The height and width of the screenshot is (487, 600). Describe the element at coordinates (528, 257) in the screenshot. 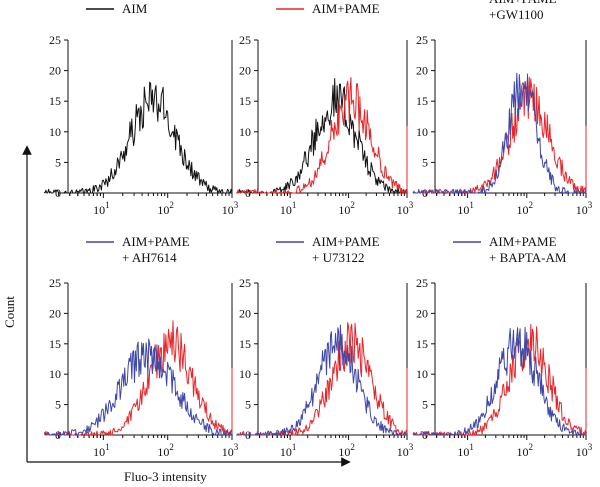

I see `legend-label: + BAPTA-AM` at that location.